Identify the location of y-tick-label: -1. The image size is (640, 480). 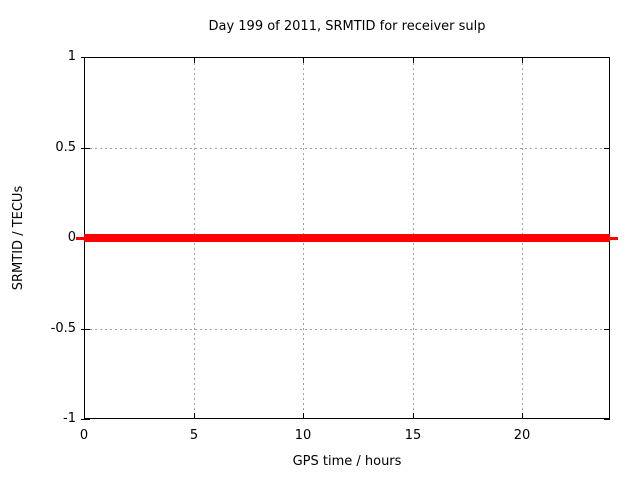
(69, 418).